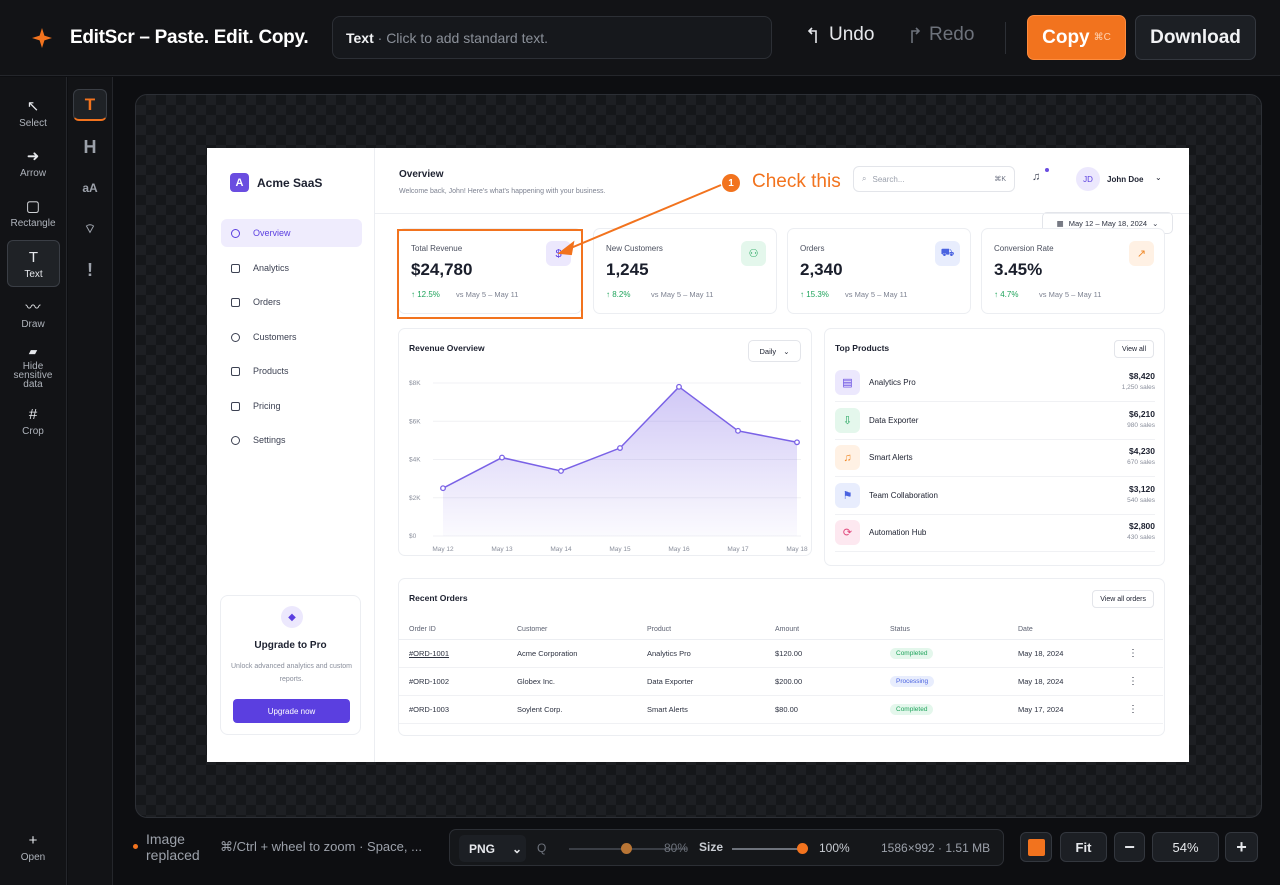 This screenshot has height=885, width=1280. I want to click on zoom-in-button: +, so click(1241, 847).